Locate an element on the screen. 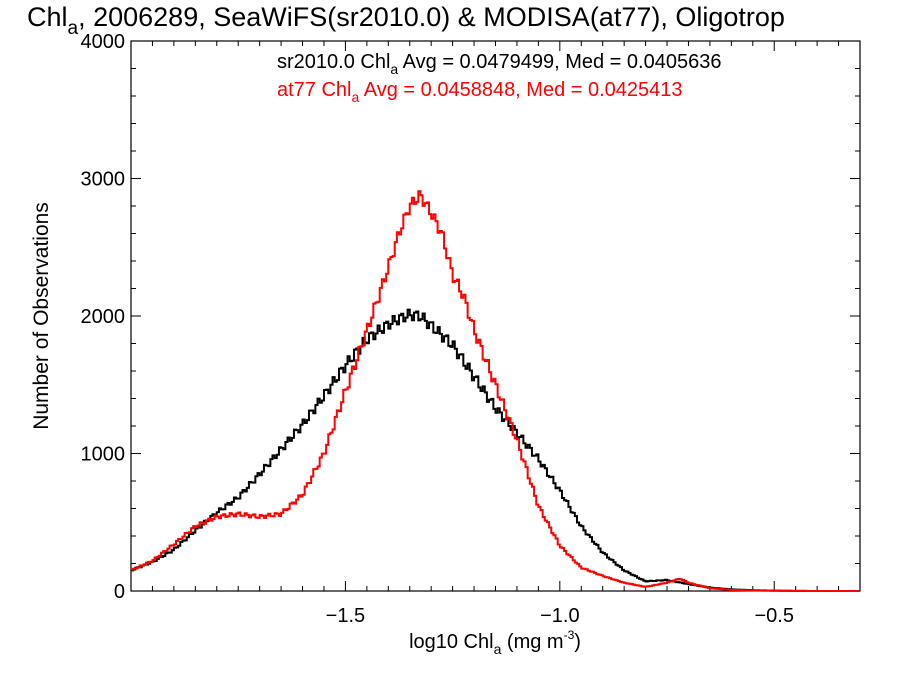  legend-0-stats: Avg = 0.0479499, Med = 0.0405636 is located at coordinates (559, 62).